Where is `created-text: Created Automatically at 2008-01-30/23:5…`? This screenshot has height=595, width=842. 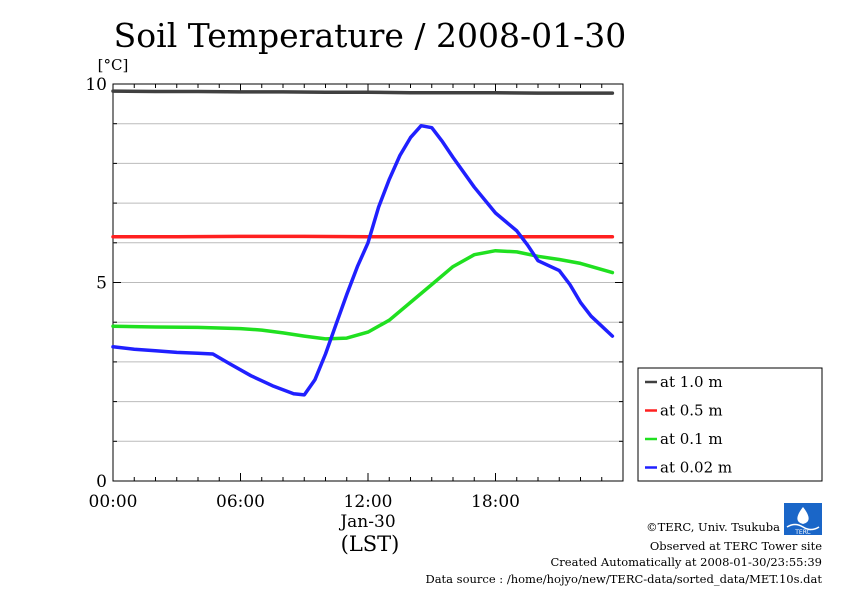 created-text: Created Automatically at 2008-01-30/23:5… is located at coordinates (687, 562).